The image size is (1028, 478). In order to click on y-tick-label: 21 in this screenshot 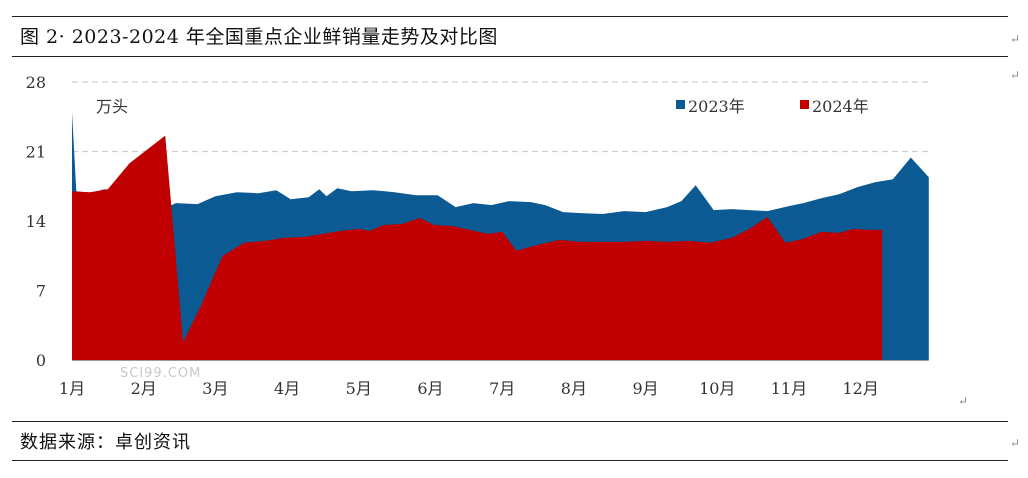, I will do `click(36, 152)`.